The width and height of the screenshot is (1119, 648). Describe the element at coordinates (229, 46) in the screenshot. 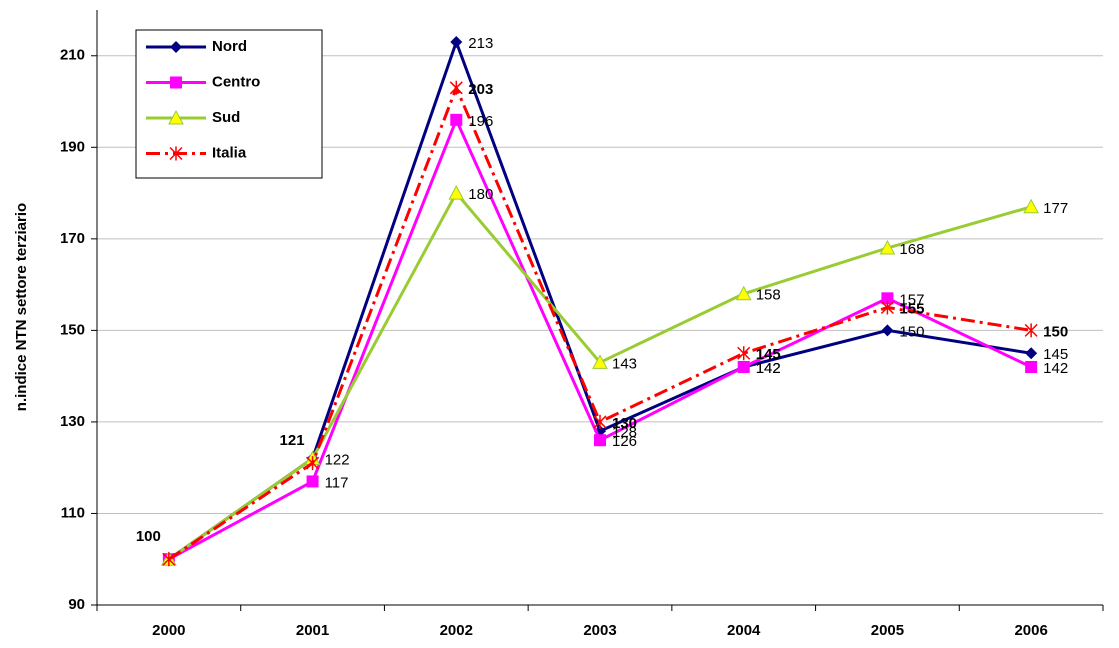

I see `legend-label: Nord` at that location.